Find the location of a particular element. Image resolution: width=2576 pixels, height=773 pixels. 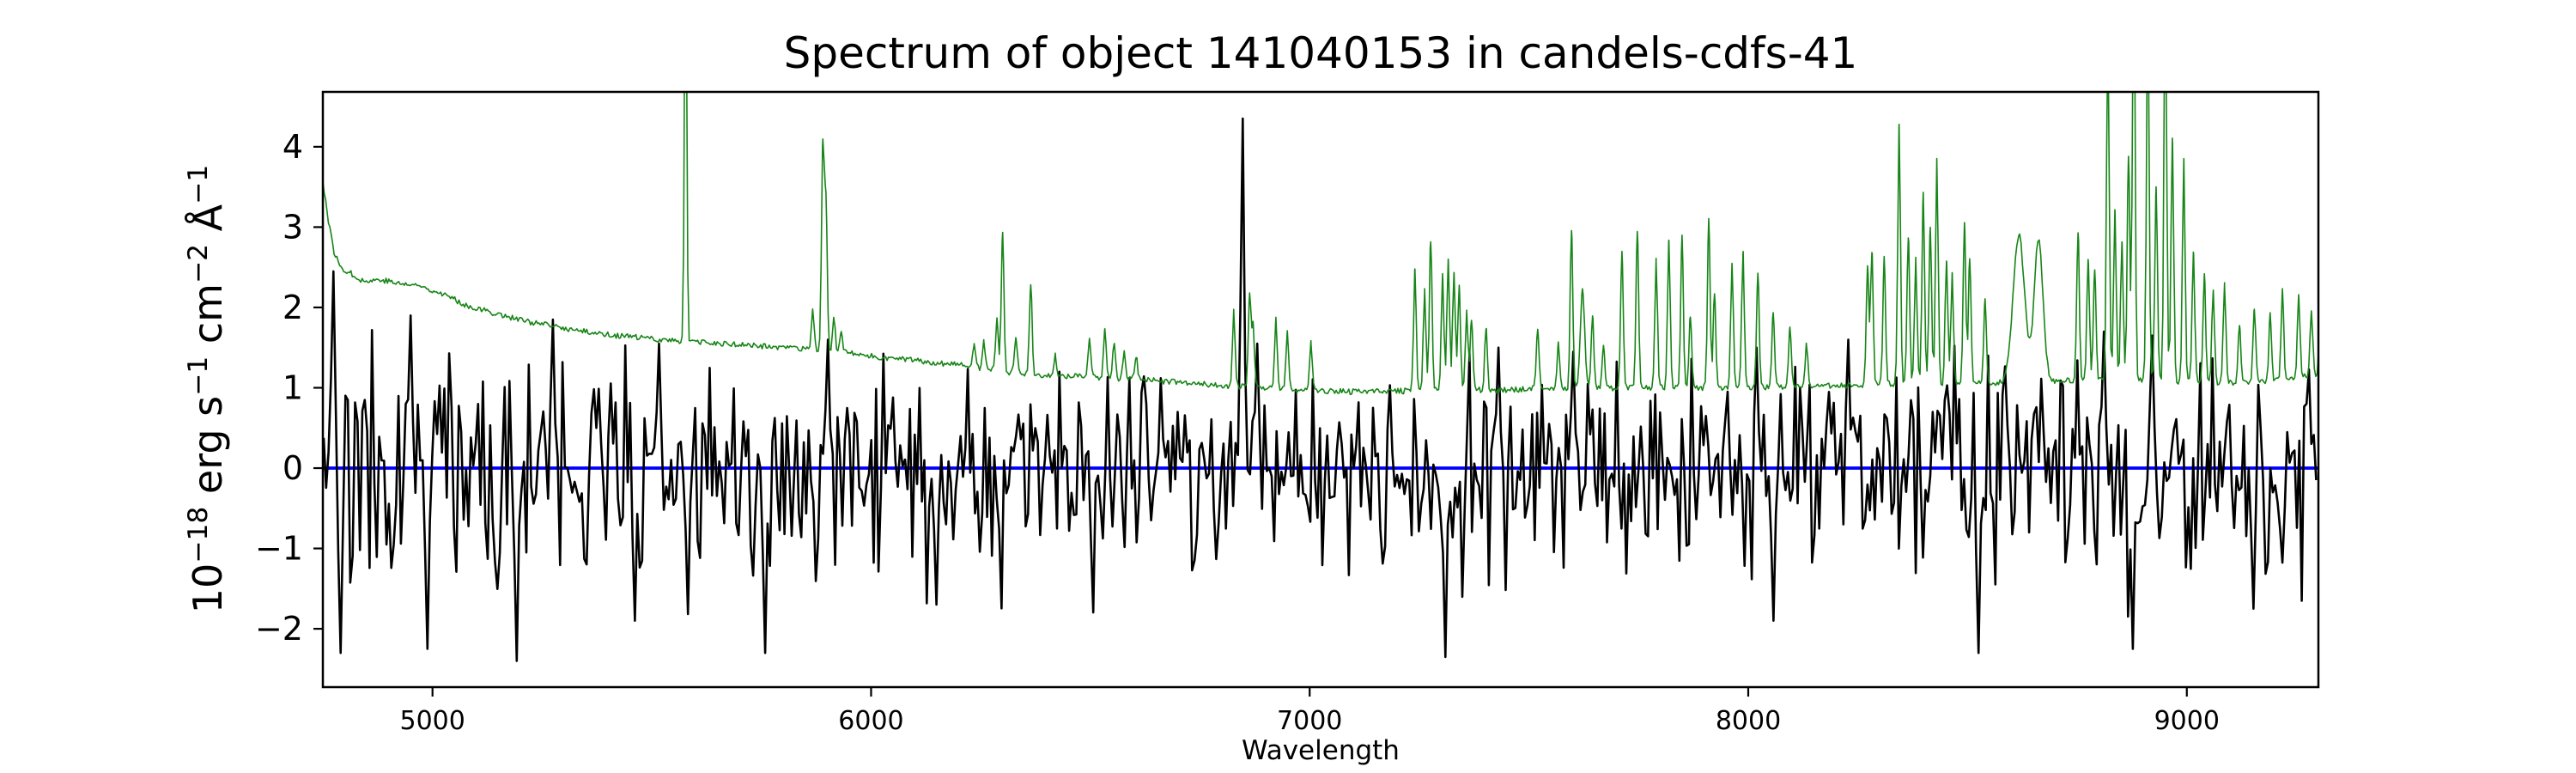

x-tick-label: 9000 is located at coordinates (2187, 721).